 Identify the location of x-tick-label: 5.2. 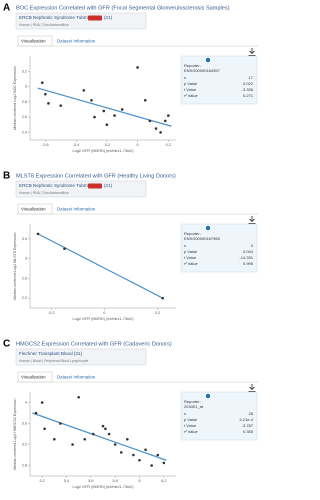
(42, 481).